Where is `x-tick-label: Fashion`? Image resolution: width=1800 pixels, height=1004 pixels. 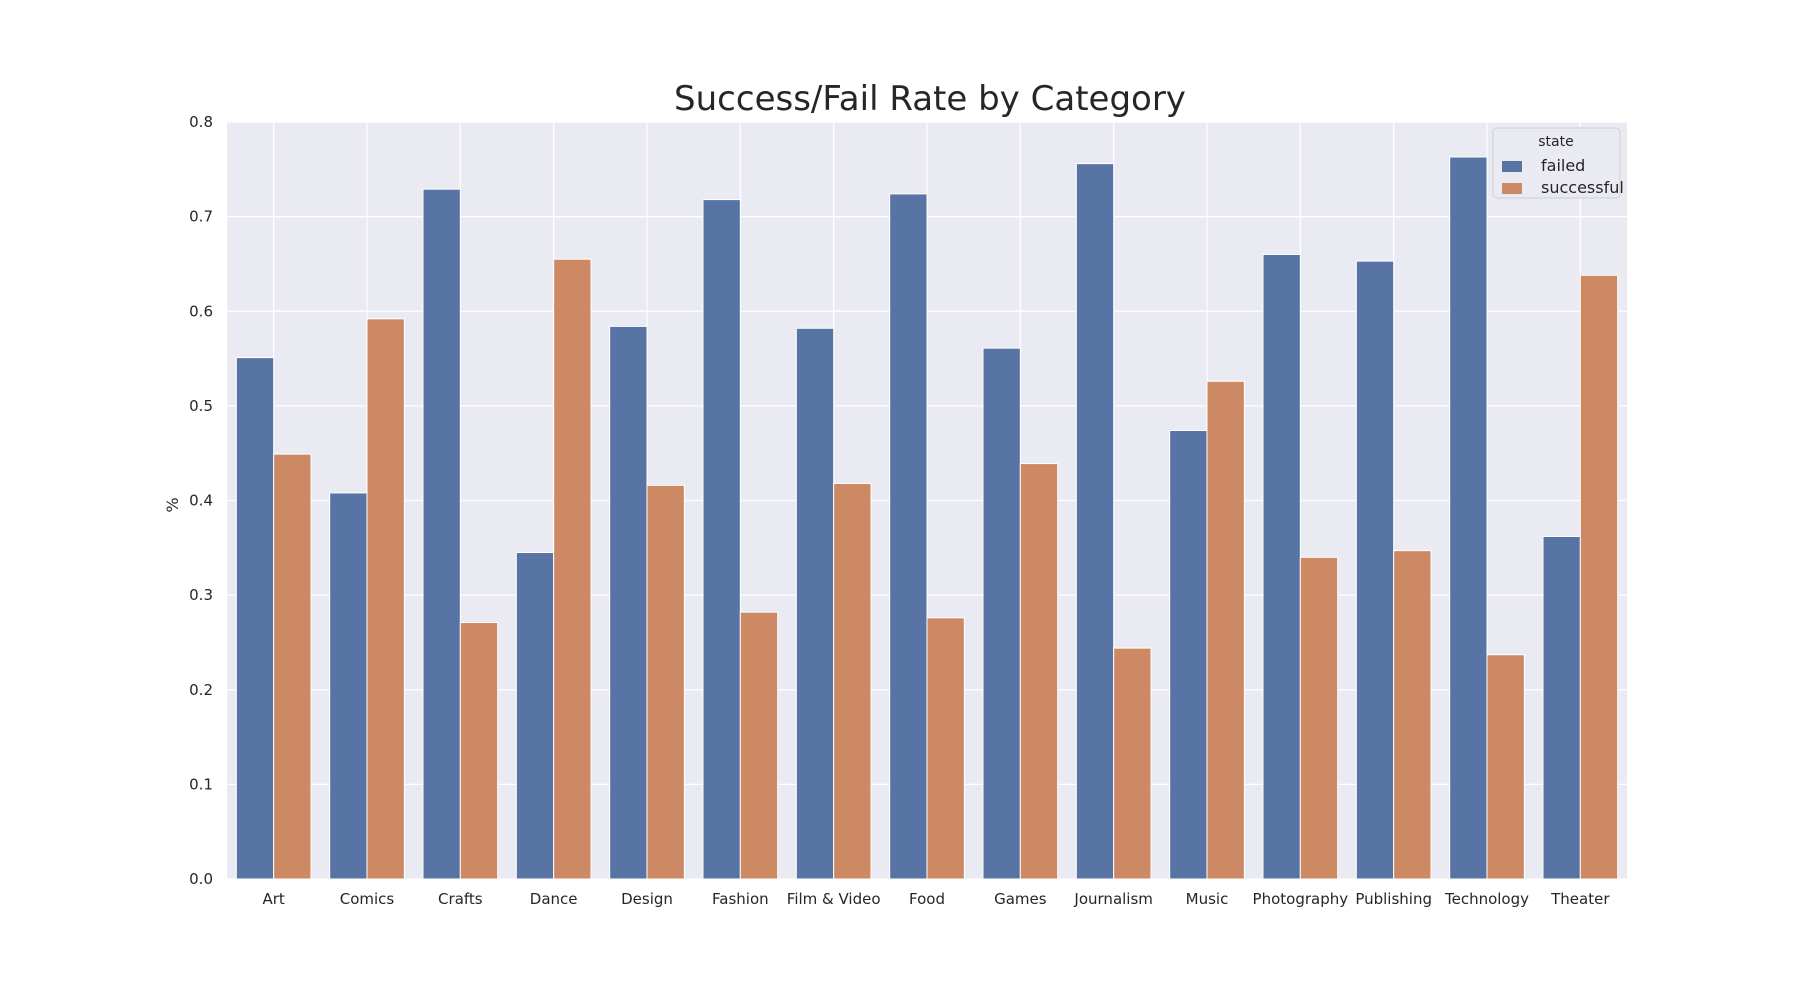
x-tick-label: Fashion is located at coordinates (740, 899).